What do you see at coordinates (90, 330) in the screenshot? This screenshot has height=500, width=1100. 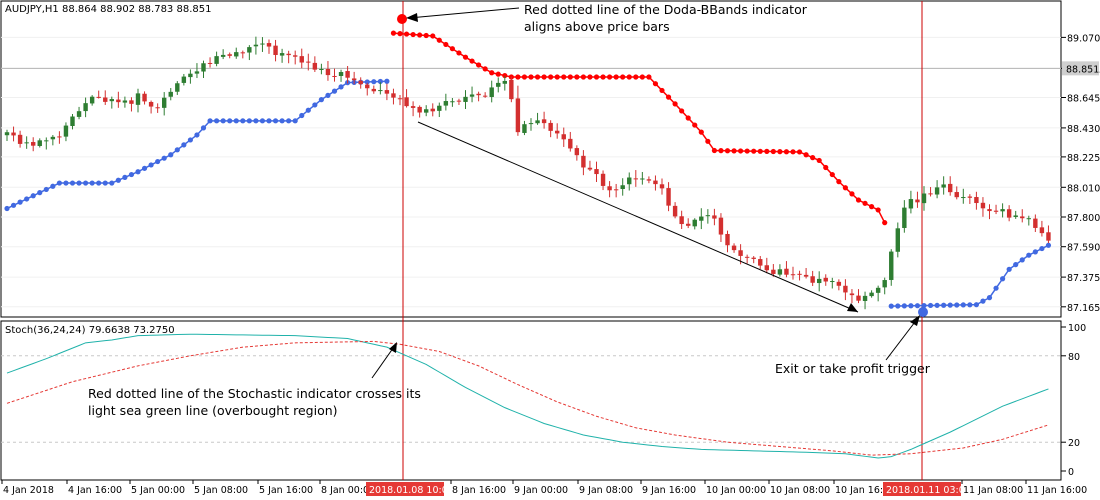 I see `stoch-header: Stoch(36,24,24) 79.6638 73.2750` at bounding box center [90, 330].